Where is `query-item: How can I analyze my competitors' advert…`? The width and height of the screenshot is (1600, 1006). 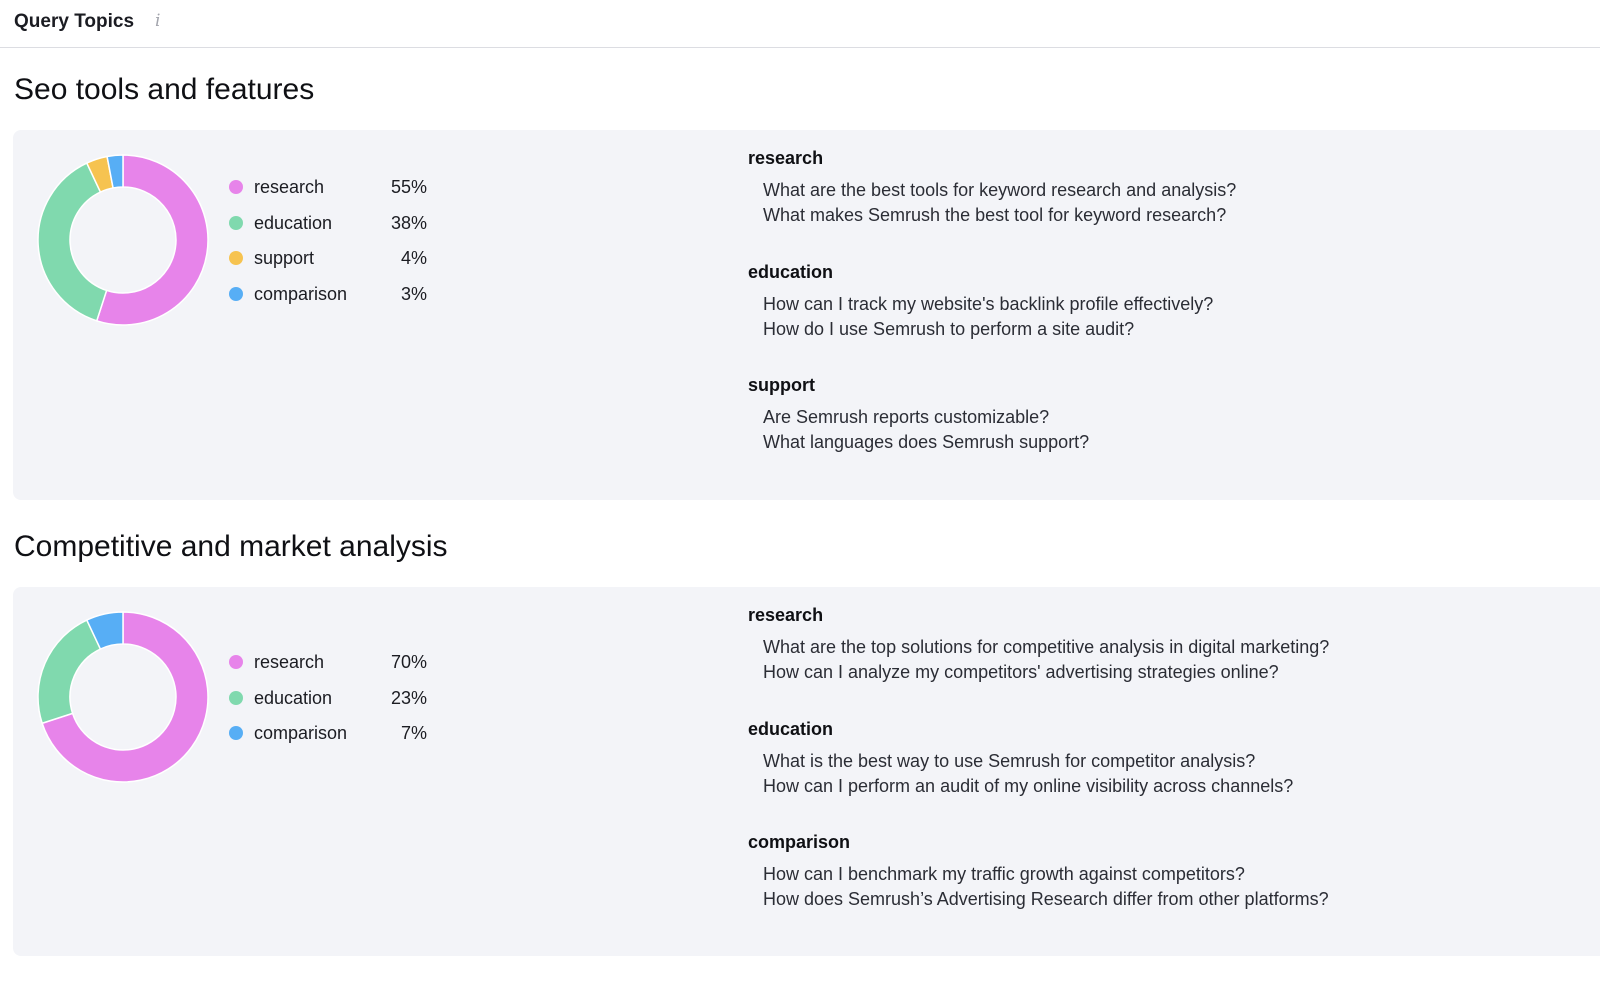 query-item: How can I analyze my competitors' advert… is located at coordinates (1021, 672).